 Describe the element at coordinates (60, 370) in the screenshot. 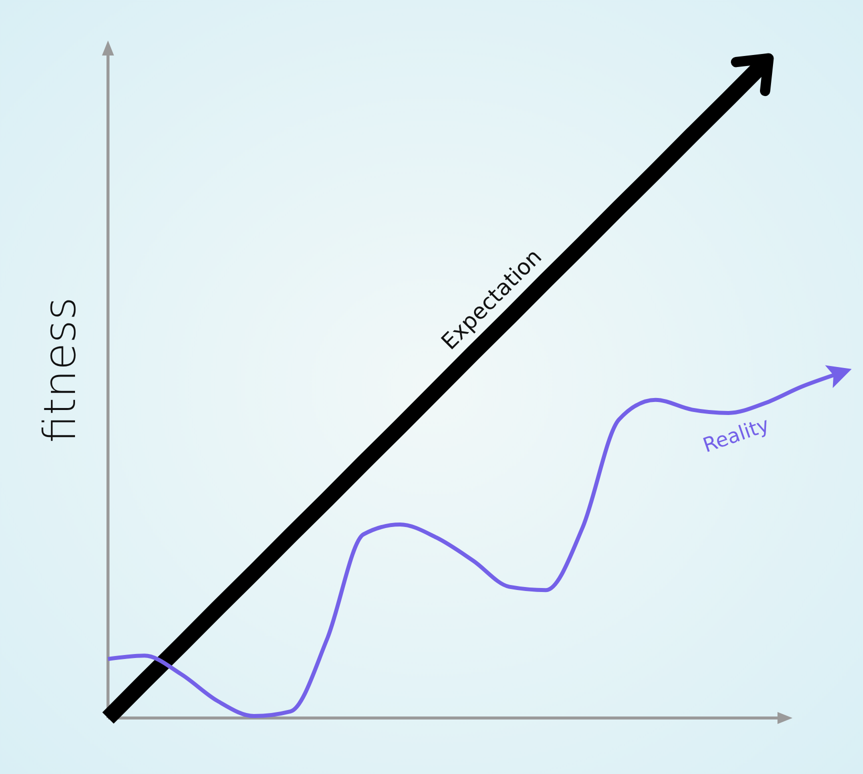

I see `y-axis-title: fitness` at that location.